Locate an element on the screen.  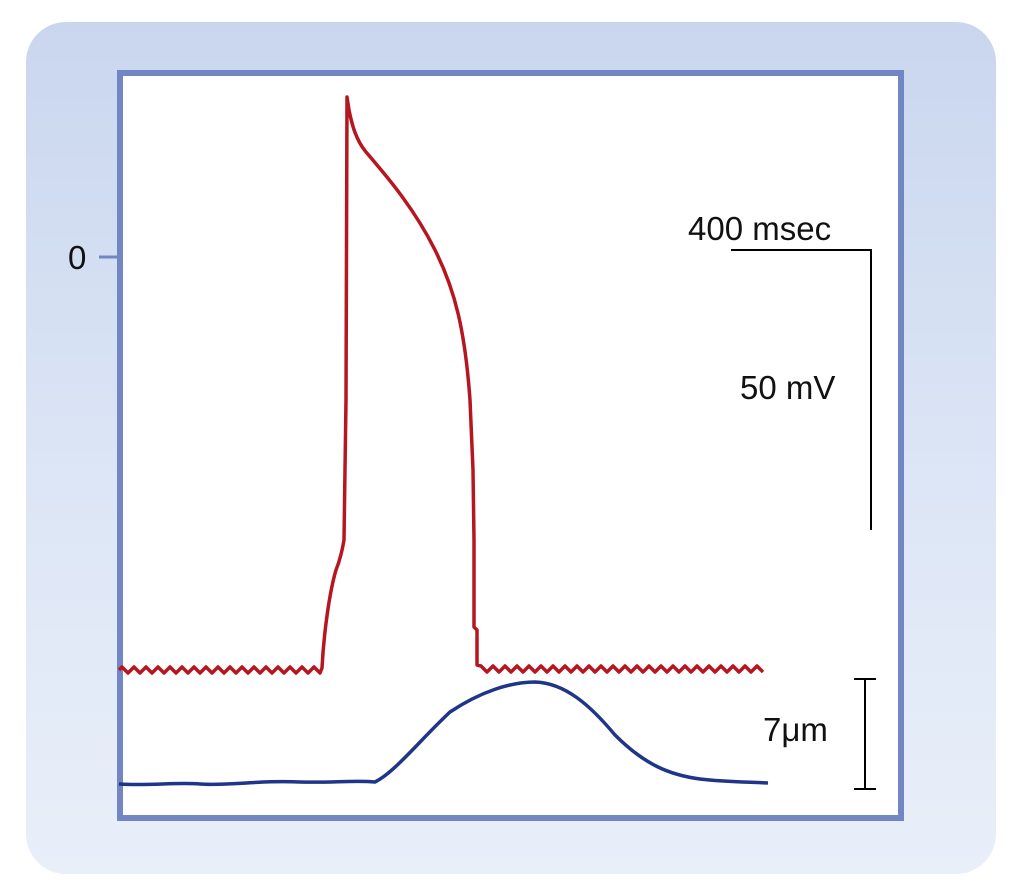
time-scale-label: 400 msec is located at coordinates (759, 228).